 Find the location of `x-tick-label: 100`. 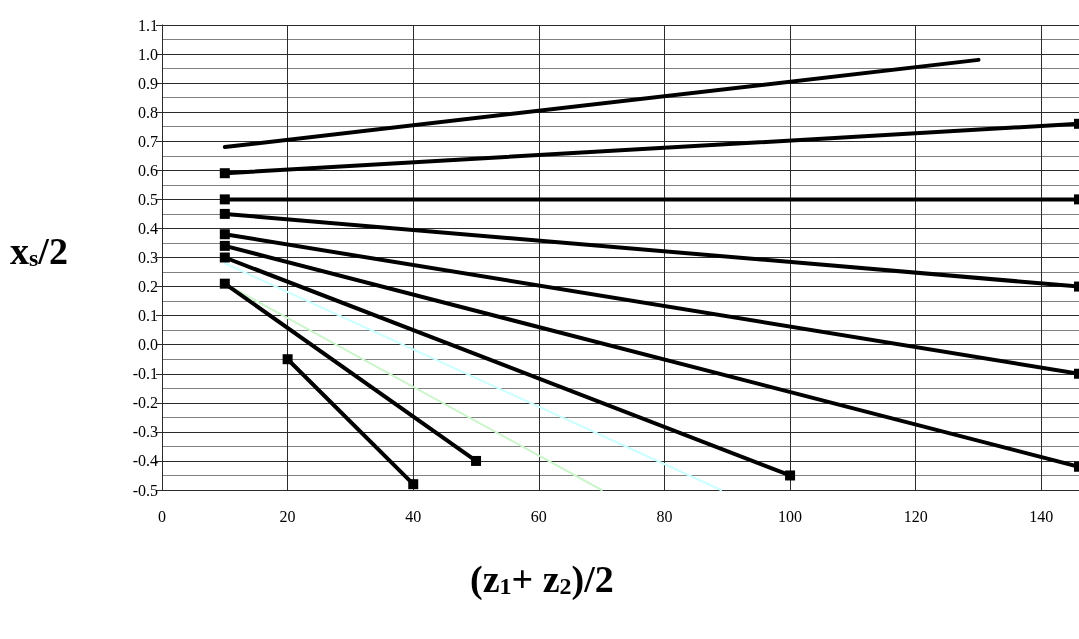

x-tick-label: 100 is located at coordinates (790, 516).